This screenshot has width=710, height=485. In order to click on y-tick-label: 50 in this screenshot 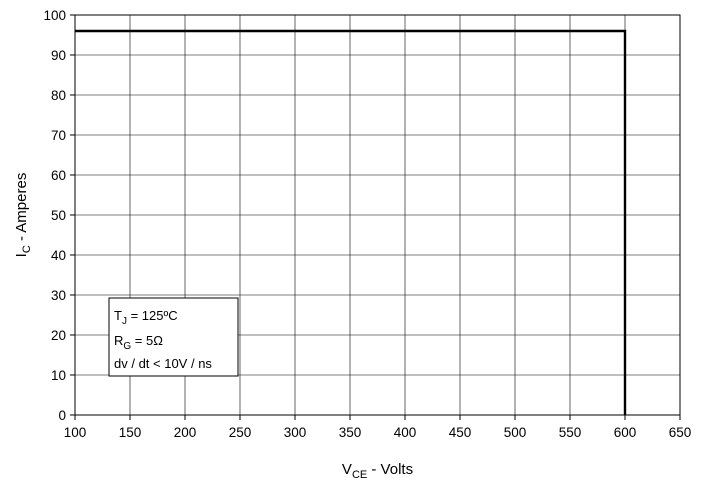, I will do `click(58, 215)`.